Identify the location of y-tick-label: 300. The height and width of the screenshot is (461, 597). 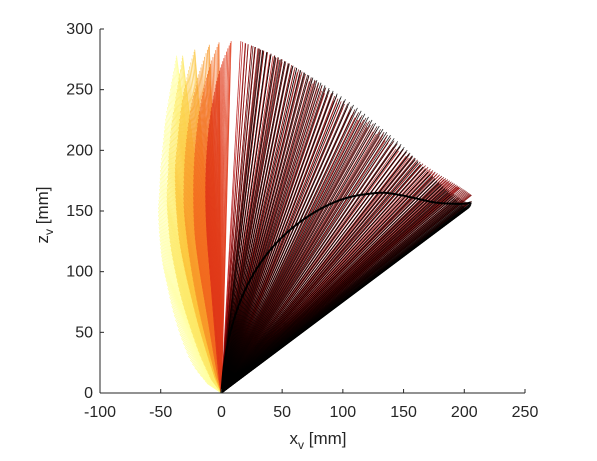
(79, 29).